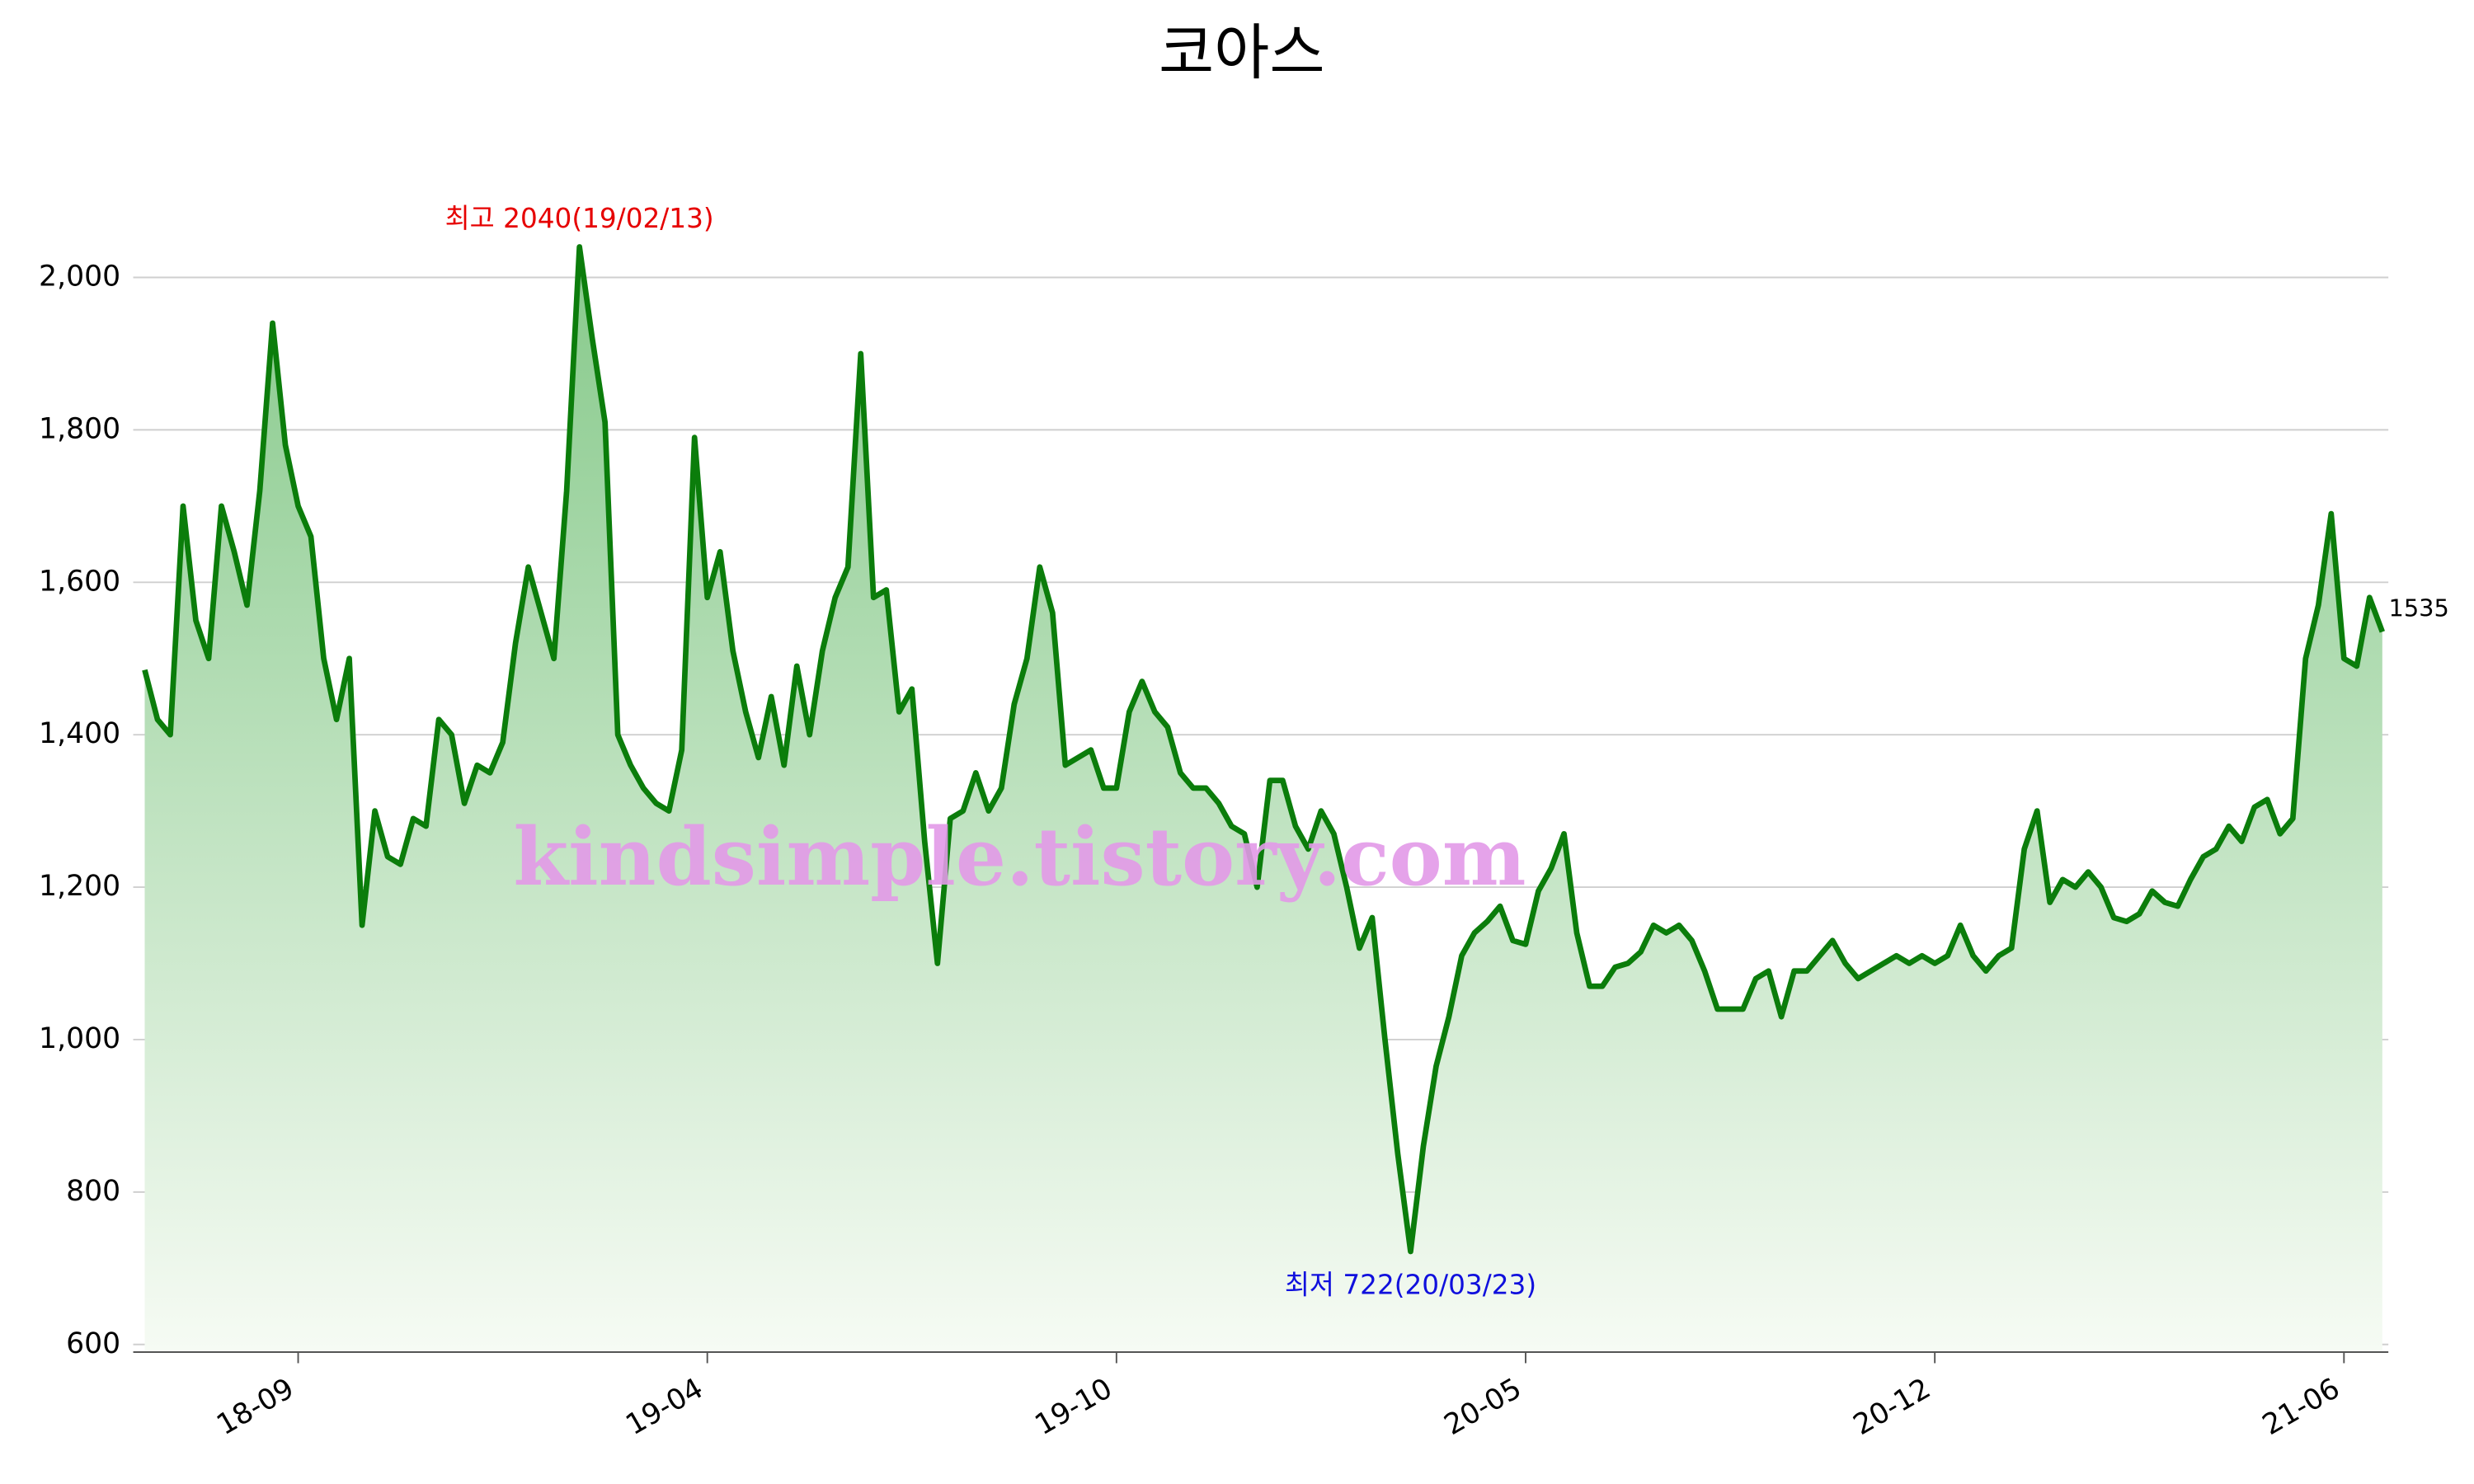 The image size is (2474, 1484). Describe the element at coordinates (79, 886) in the screenshot. I see `y-tick-label: 1,200` at that location.